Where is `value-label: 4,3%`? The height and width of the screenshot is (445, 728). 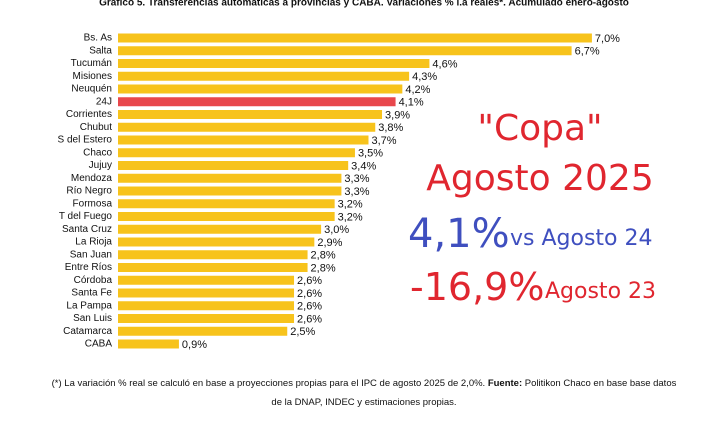 value-label: 4,3% is located at coordinates (424, 77).